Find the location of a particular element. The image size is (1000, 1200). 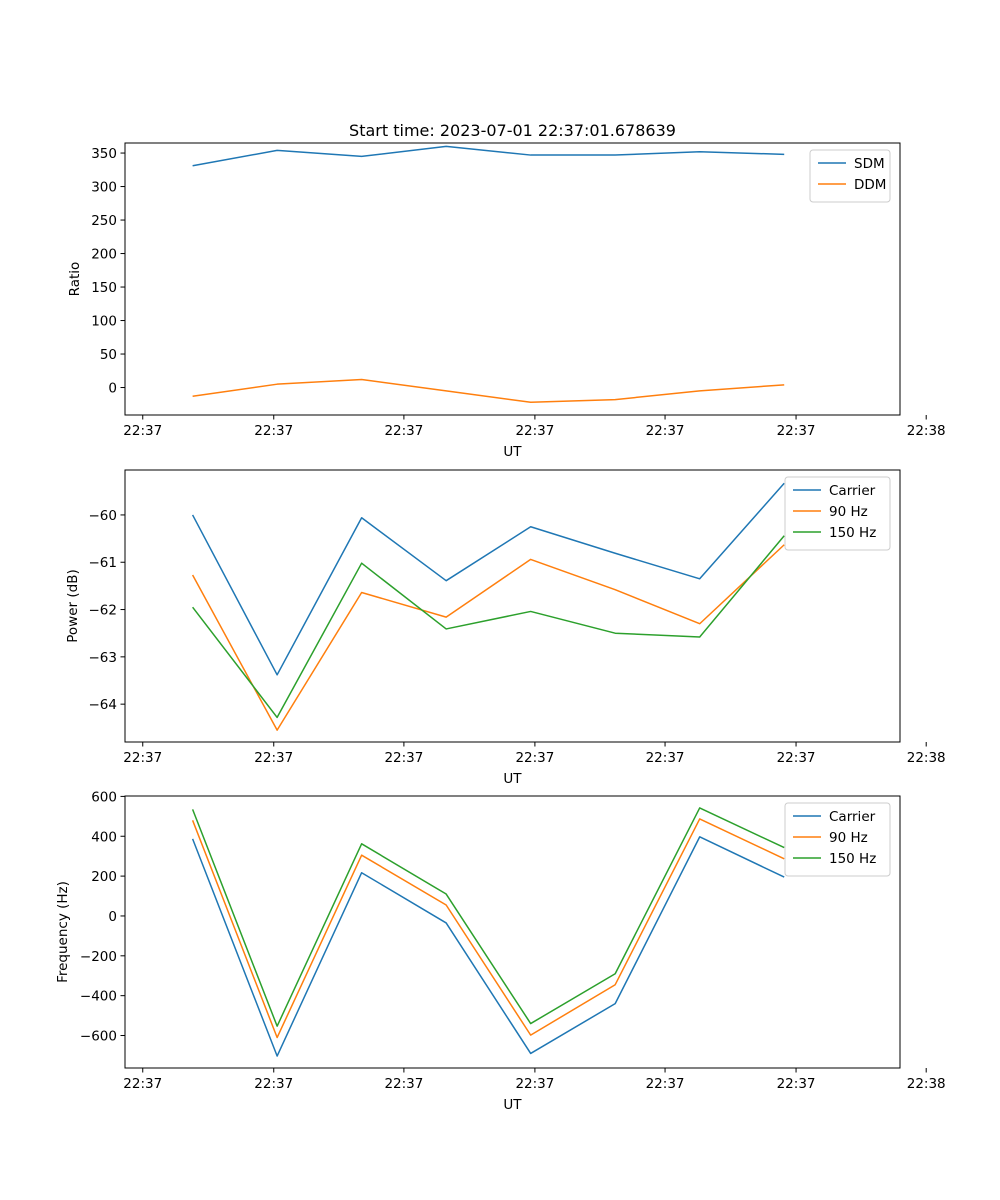

y-tick-label: −200 is located at coordinates (98, 957).